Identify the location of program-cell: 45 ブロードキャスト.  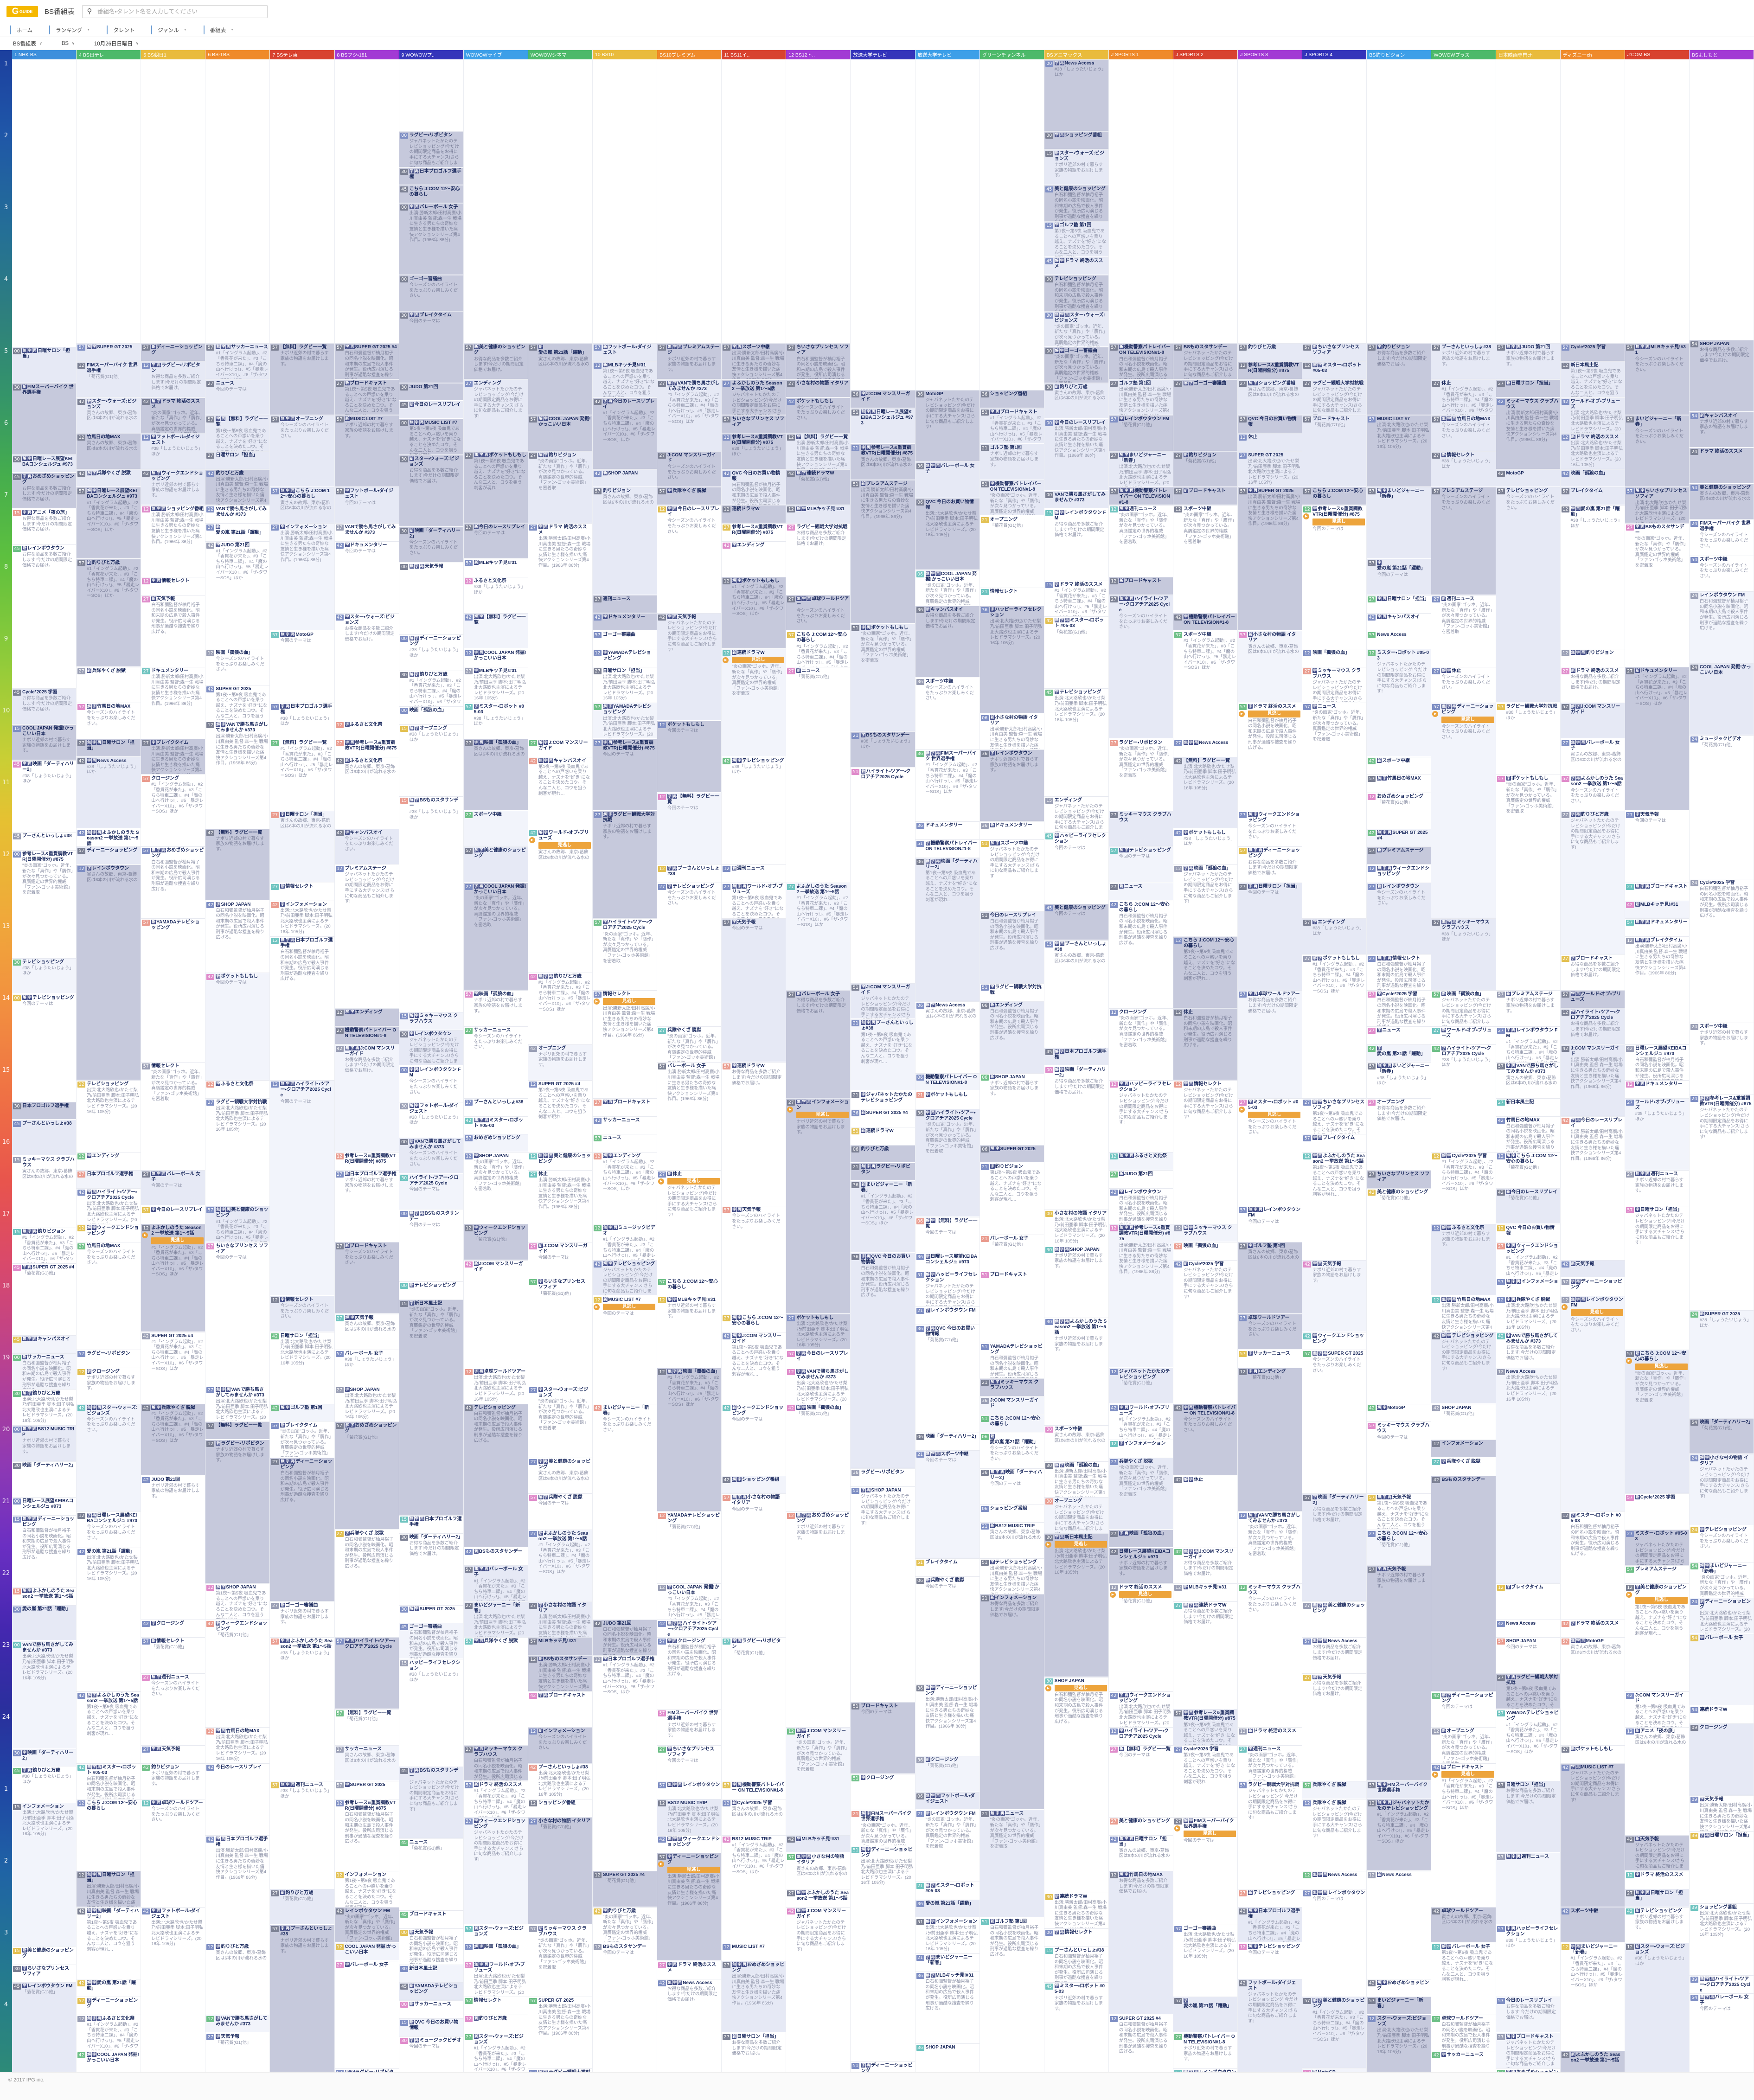
(431, 1919).